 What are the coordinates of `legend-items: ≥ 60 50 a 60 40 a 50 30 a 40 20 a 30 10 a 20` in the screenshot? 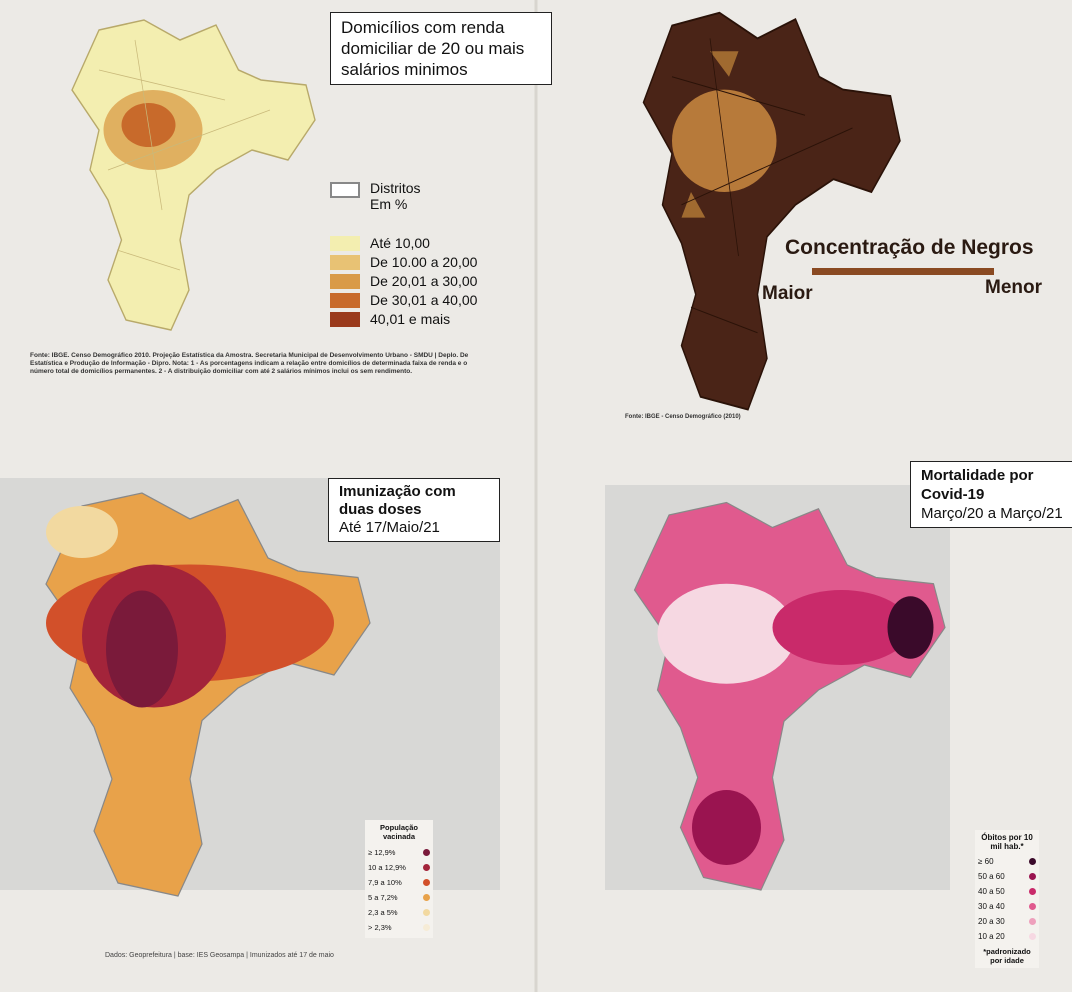 It's located at (1007, 899).